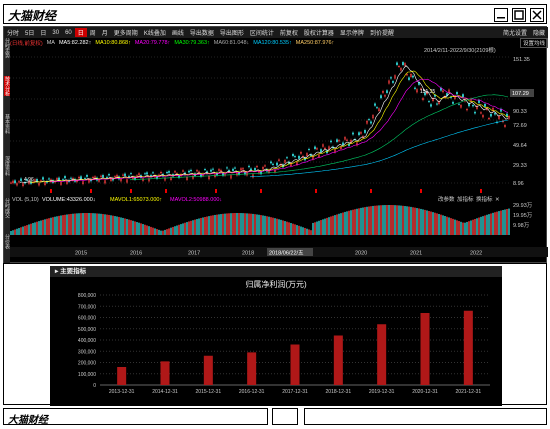 This screenshot has height=429, width=550. Describe the element at coordinates (446, 199) in the screenshot. I see `volume-control-0: 改参数` at that location.